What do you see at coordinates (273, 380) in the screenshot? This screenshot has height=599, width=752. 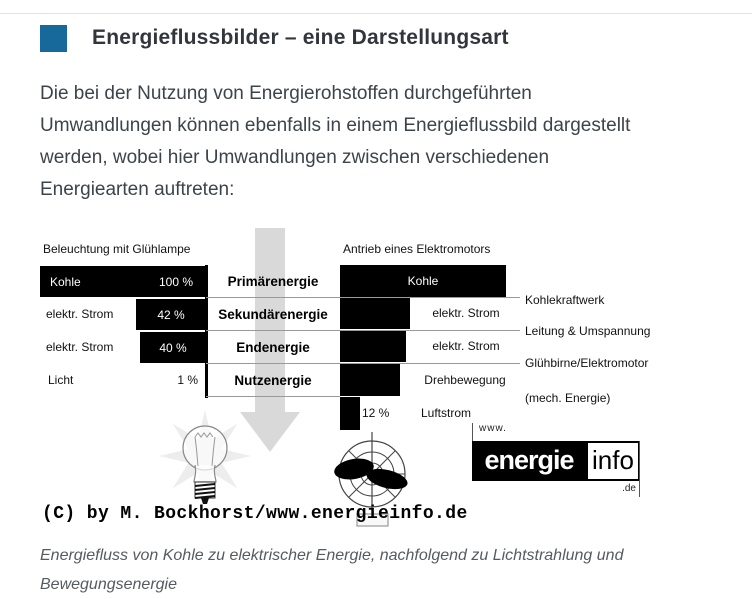 I see `stage-nutzenergie: Nutzenergie` at bounding box center [273, 380].